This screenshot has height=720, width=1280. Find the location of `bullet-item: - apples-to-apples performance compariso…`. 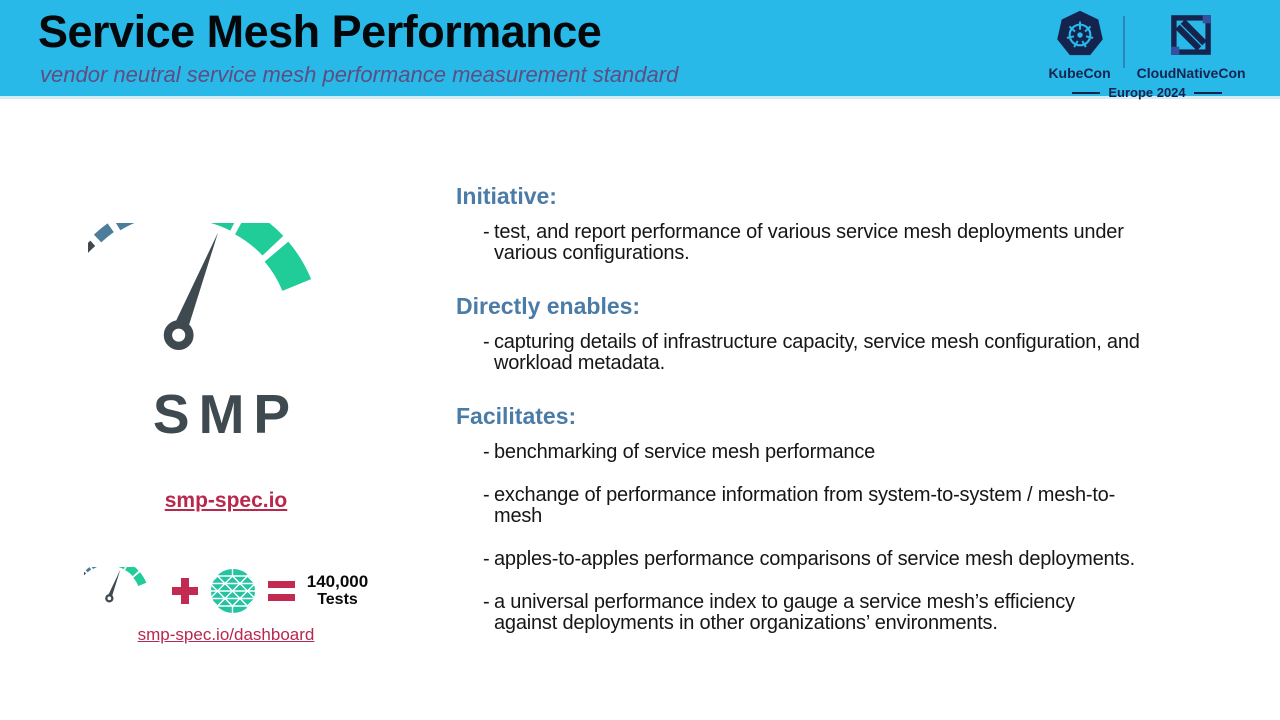

bullet-item: - apples-to-apples performance compariso… is located at coordinates (812, 559).